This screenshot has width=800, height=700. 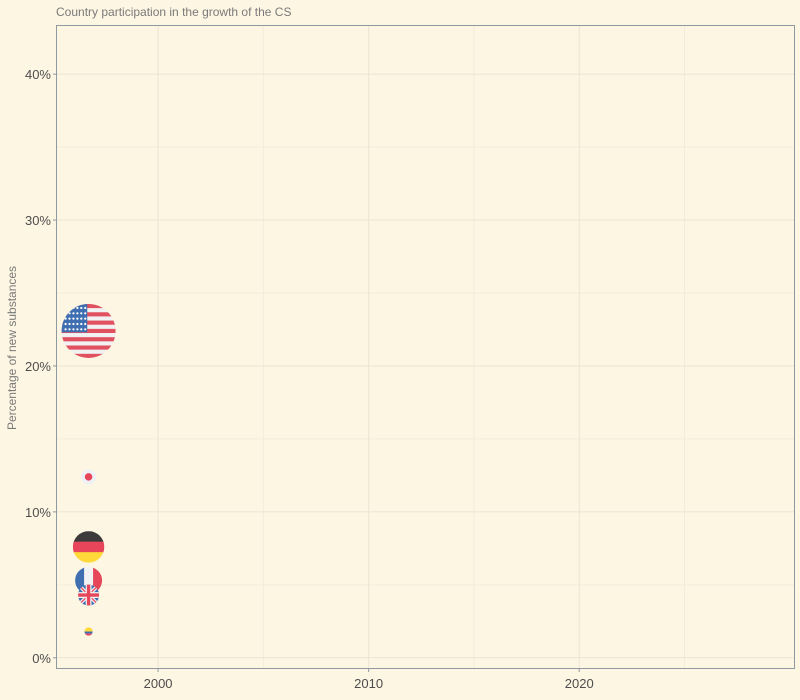 What do you see at coordinates (38, 220) in the screenshot?
I see `y-tick-label: 30%` at bounding box center [38, 220].